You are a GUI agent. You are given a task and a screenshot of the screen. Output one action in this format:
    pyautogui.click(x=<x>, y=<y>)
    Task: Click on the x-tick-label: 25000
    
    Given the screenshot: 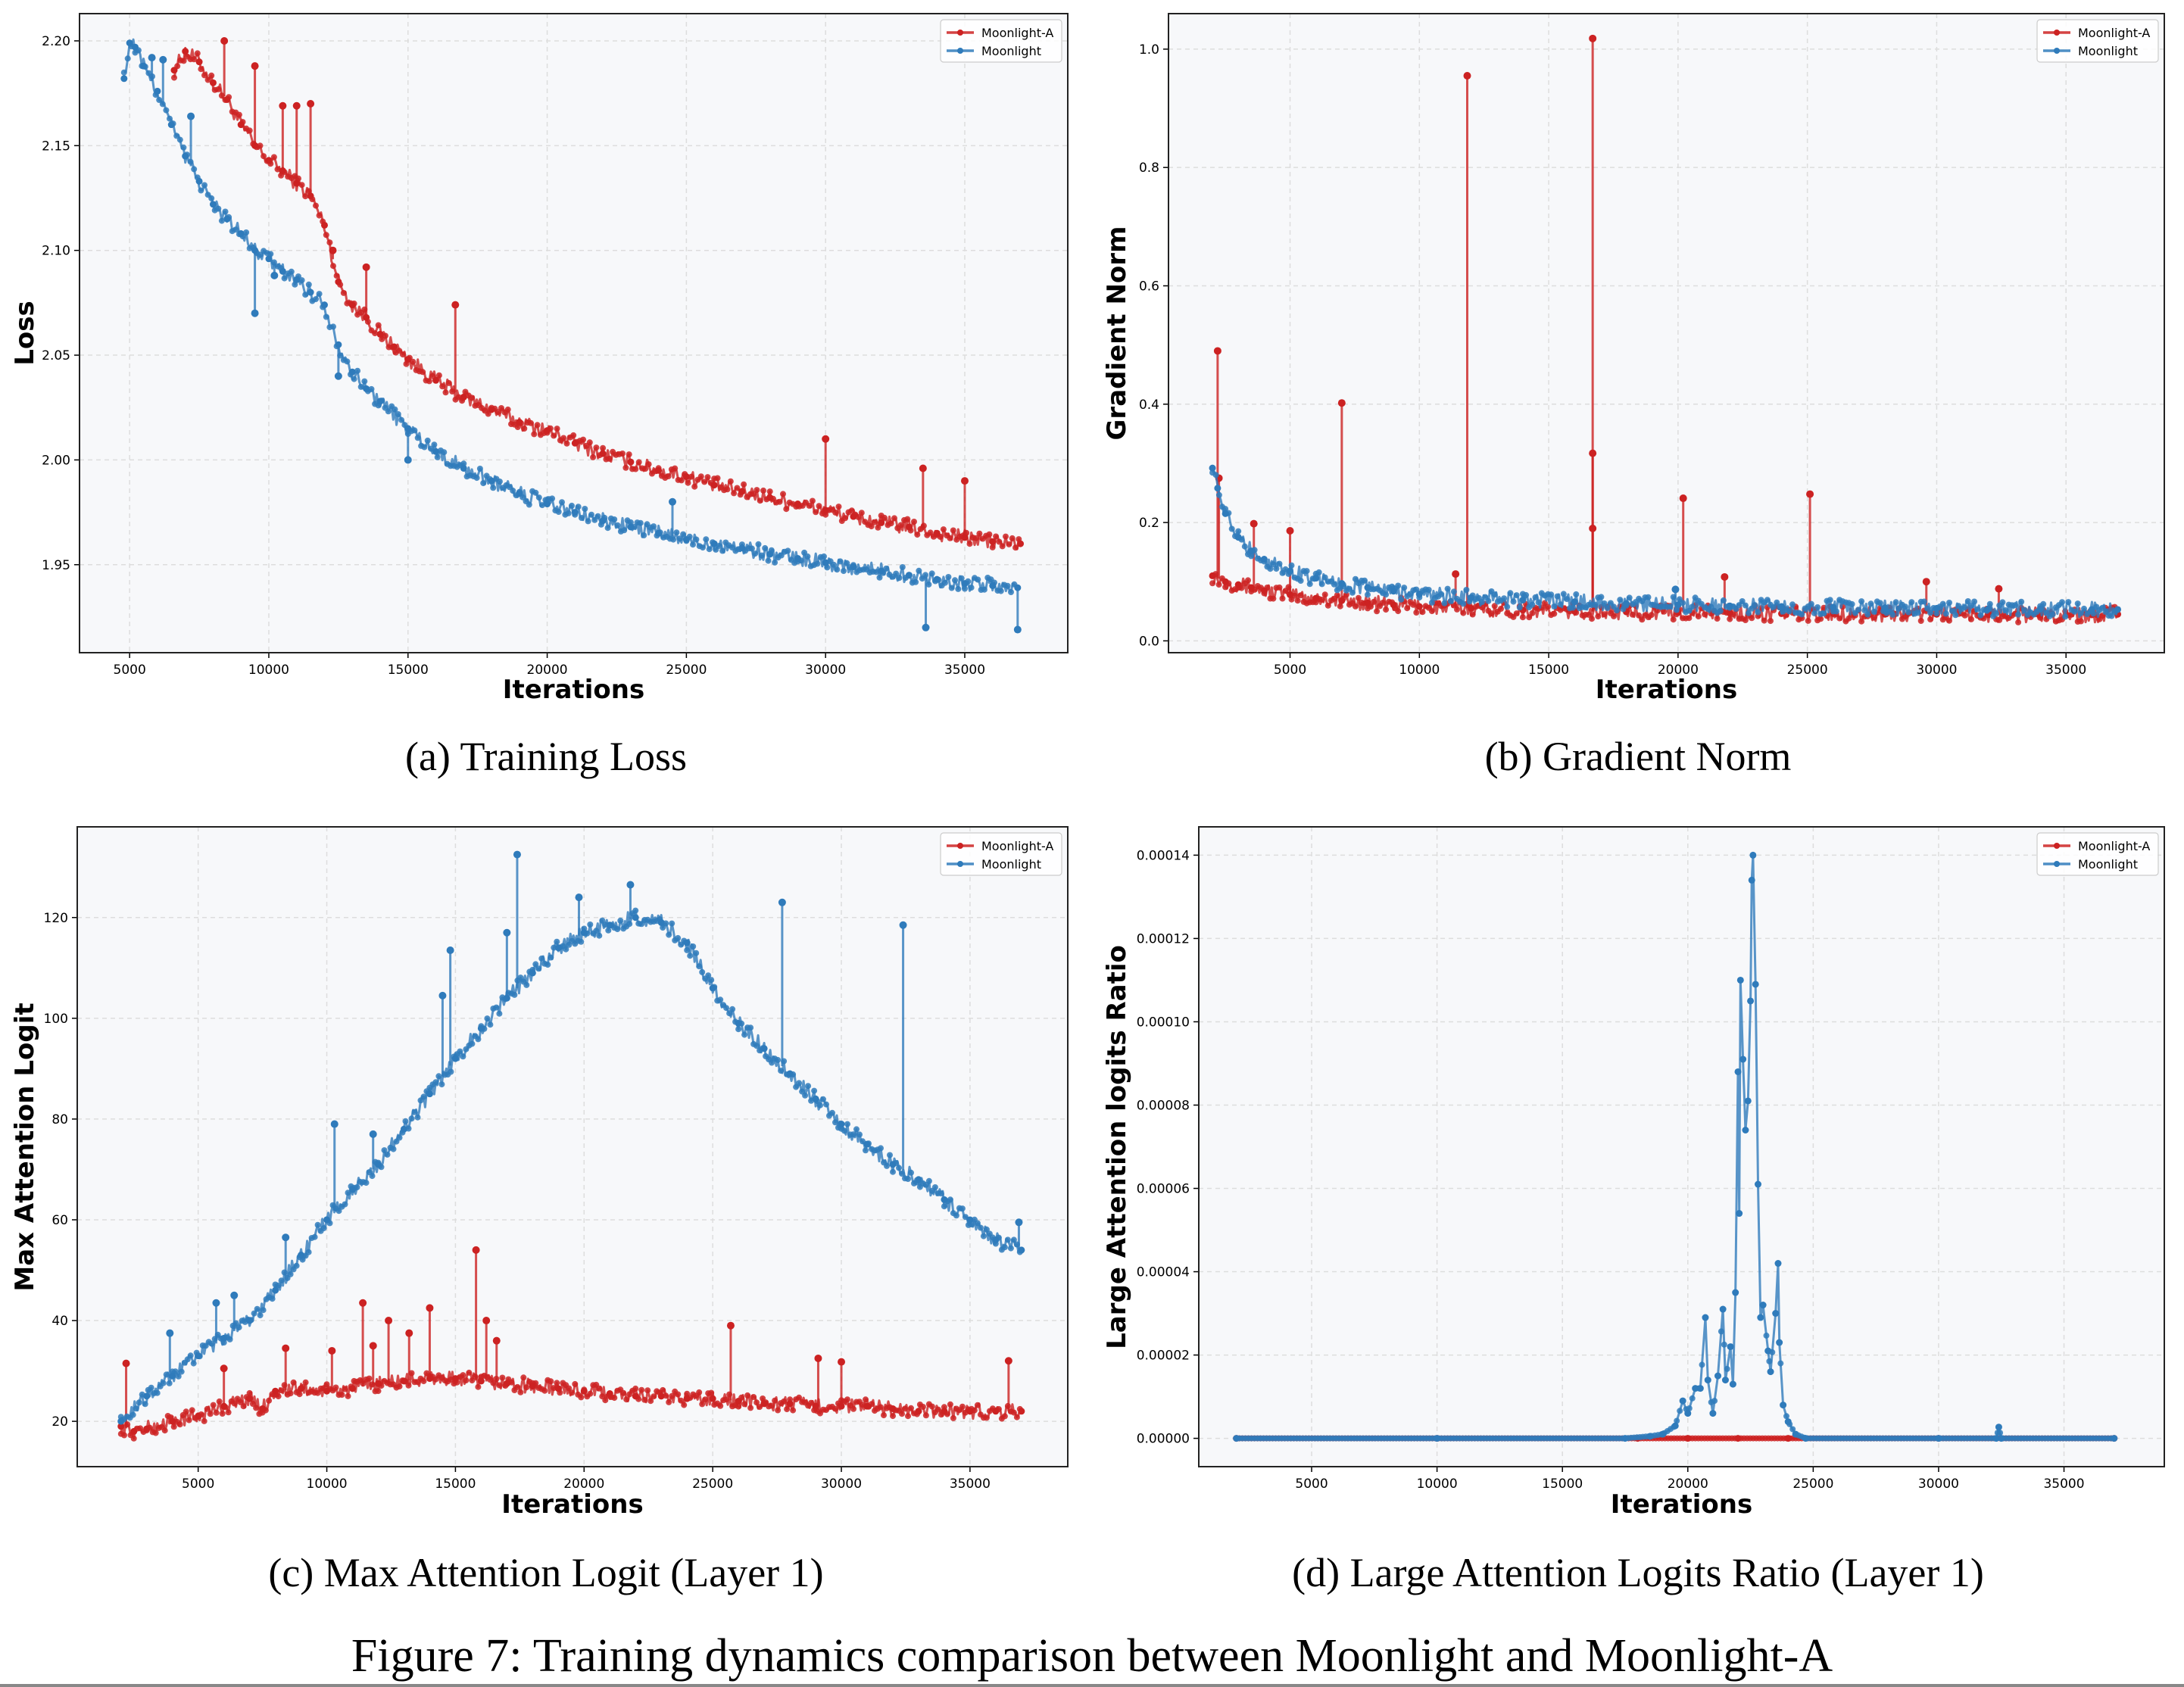 What is the action you would take?
    pyautogui.click(x=1812, y=1484)
    